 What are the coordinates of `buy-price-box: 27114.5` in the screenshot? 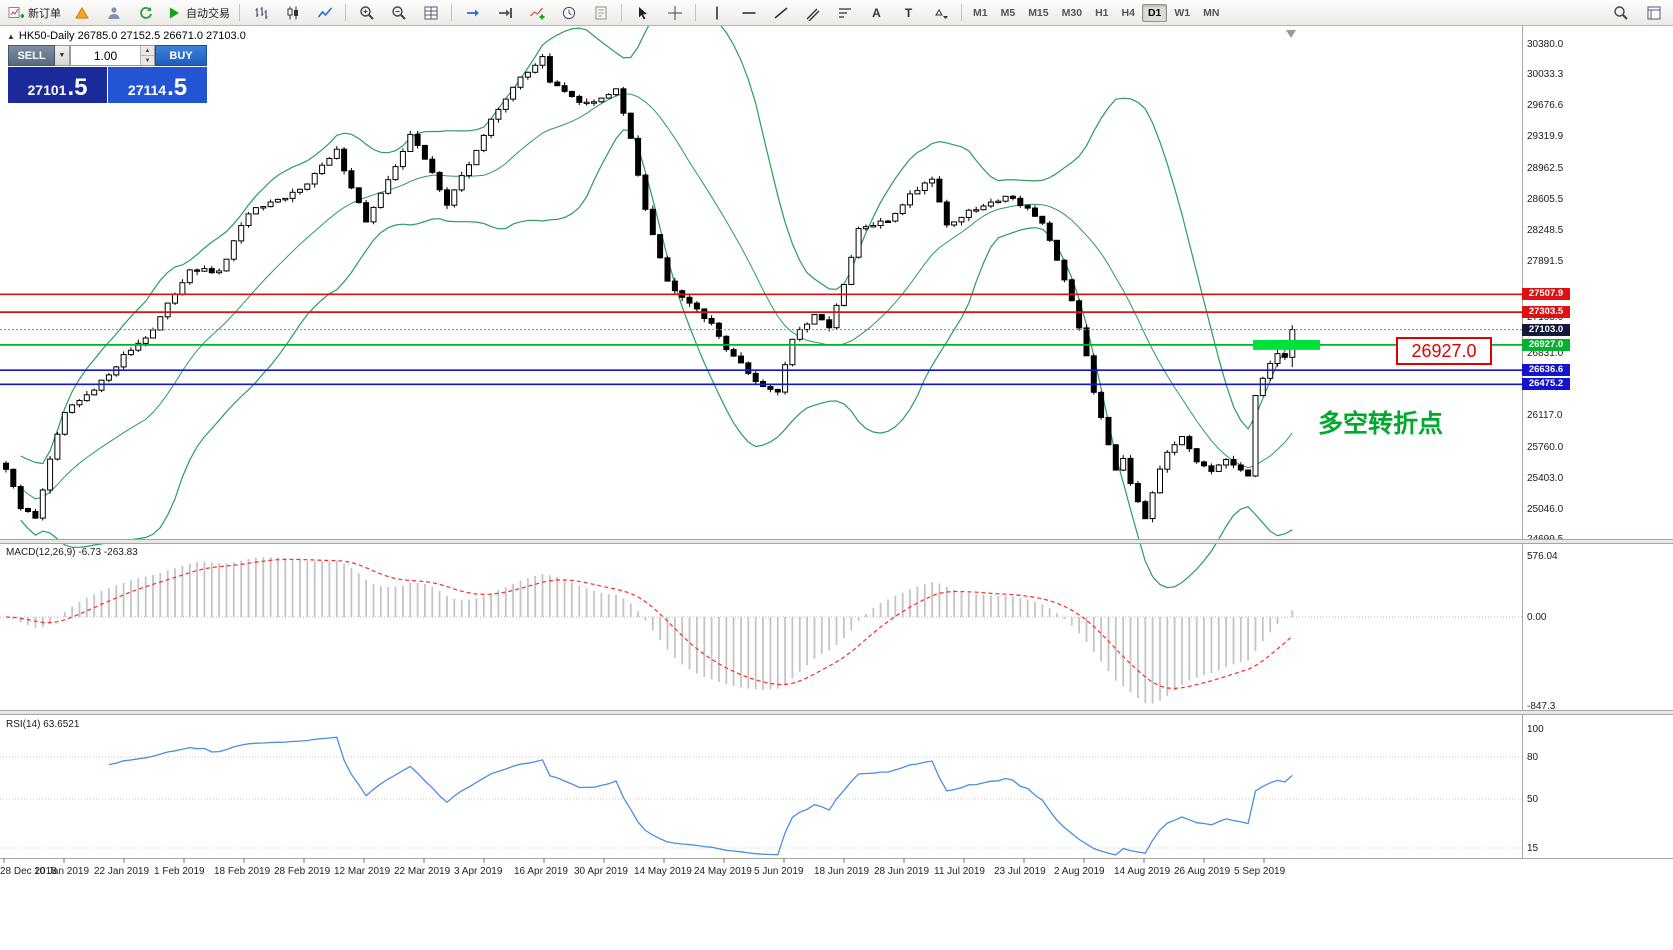 It's located at (157, 85).